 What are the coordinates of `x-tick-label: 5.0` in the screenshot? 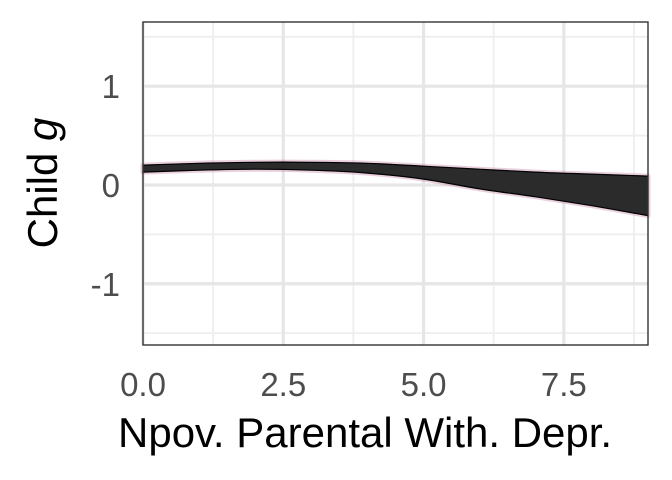 It's located at (424, 384).